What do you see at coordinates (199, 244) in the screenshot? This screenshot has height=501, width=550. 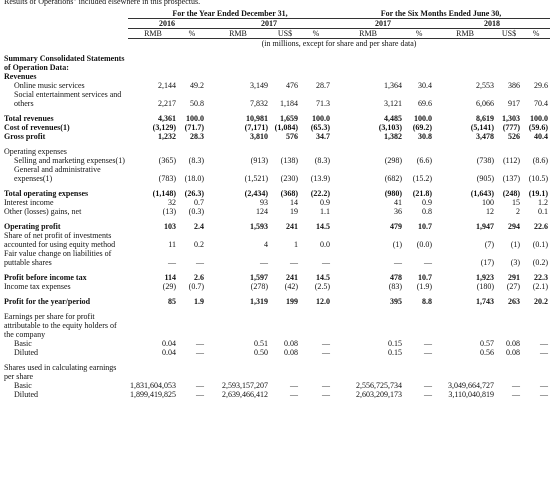 I see `cell-value: 0.2` at bounding box center [199, 244].